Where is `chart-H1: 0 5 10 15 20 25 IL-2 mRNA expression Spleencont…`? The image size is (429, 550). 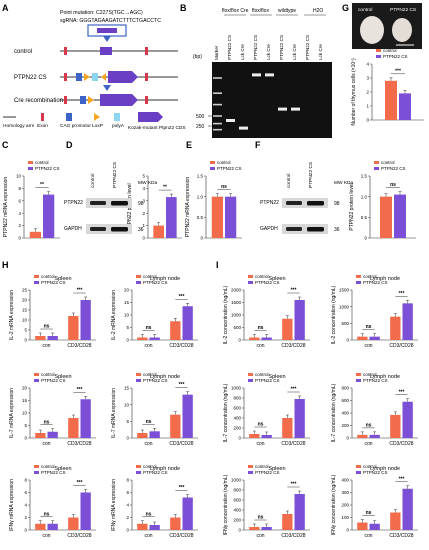
chart-H1: 0 5 10 15 20 25 IL-2 mRNA expression Spleencont… is located at coordinates (52, 311).